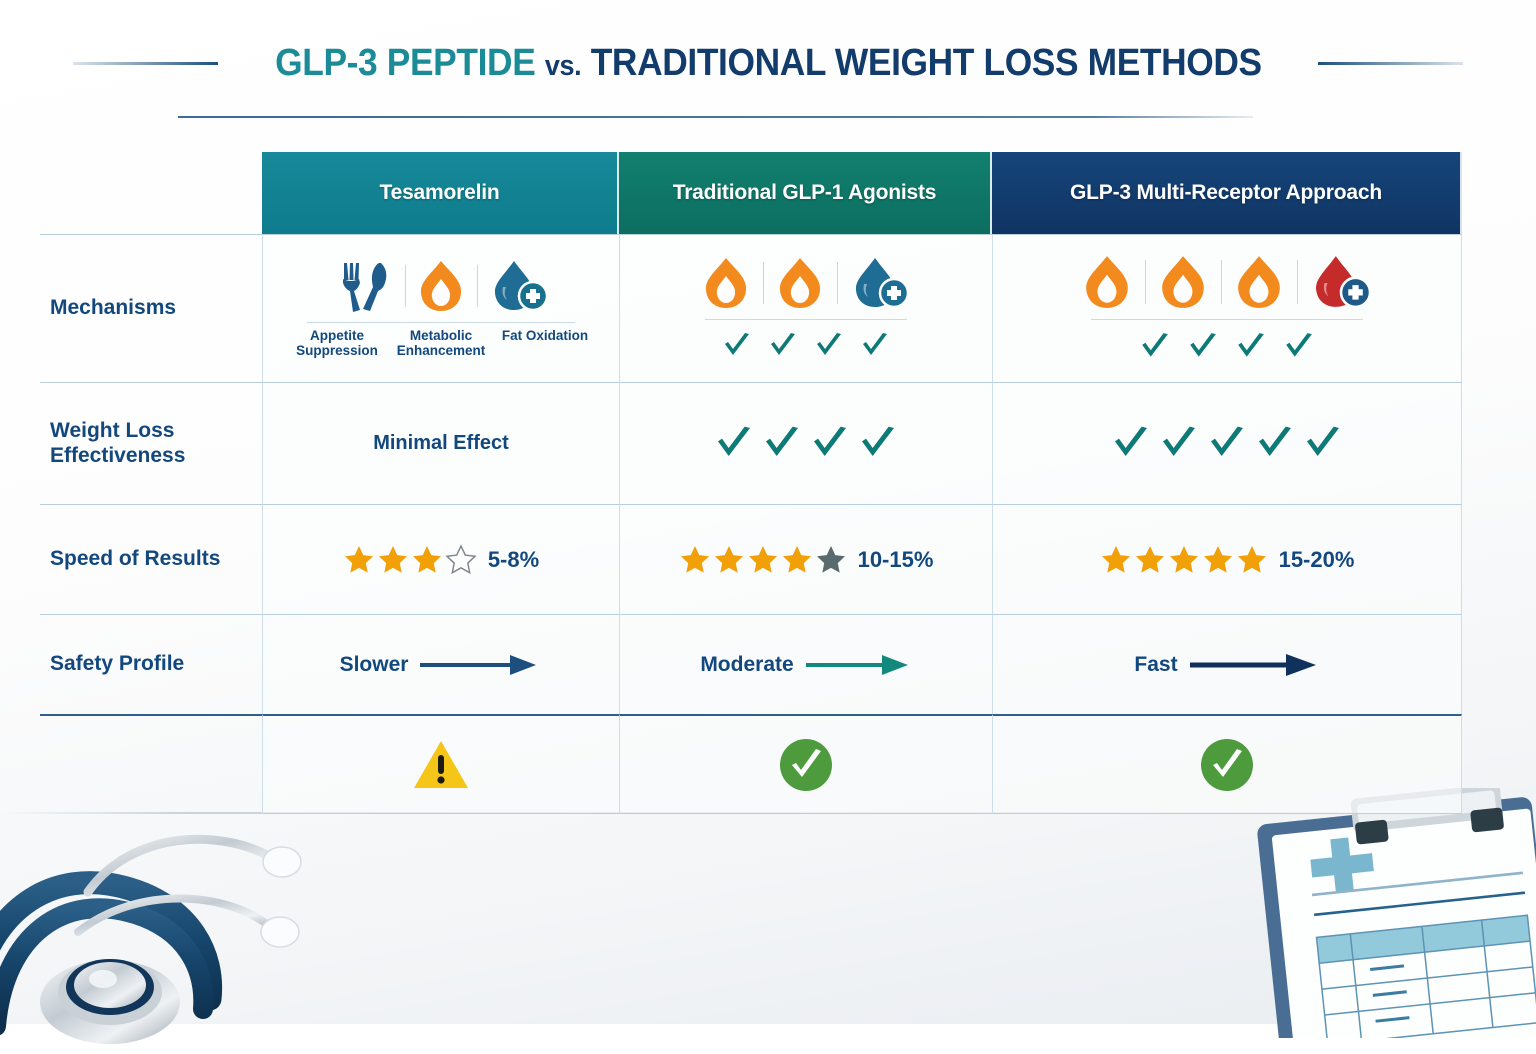 This screenshot has height=1054, width=1536. What do you see at coordinates (145, 63) in the screenshot?
I see `title-rule-left` at bounding box center [145, 63].